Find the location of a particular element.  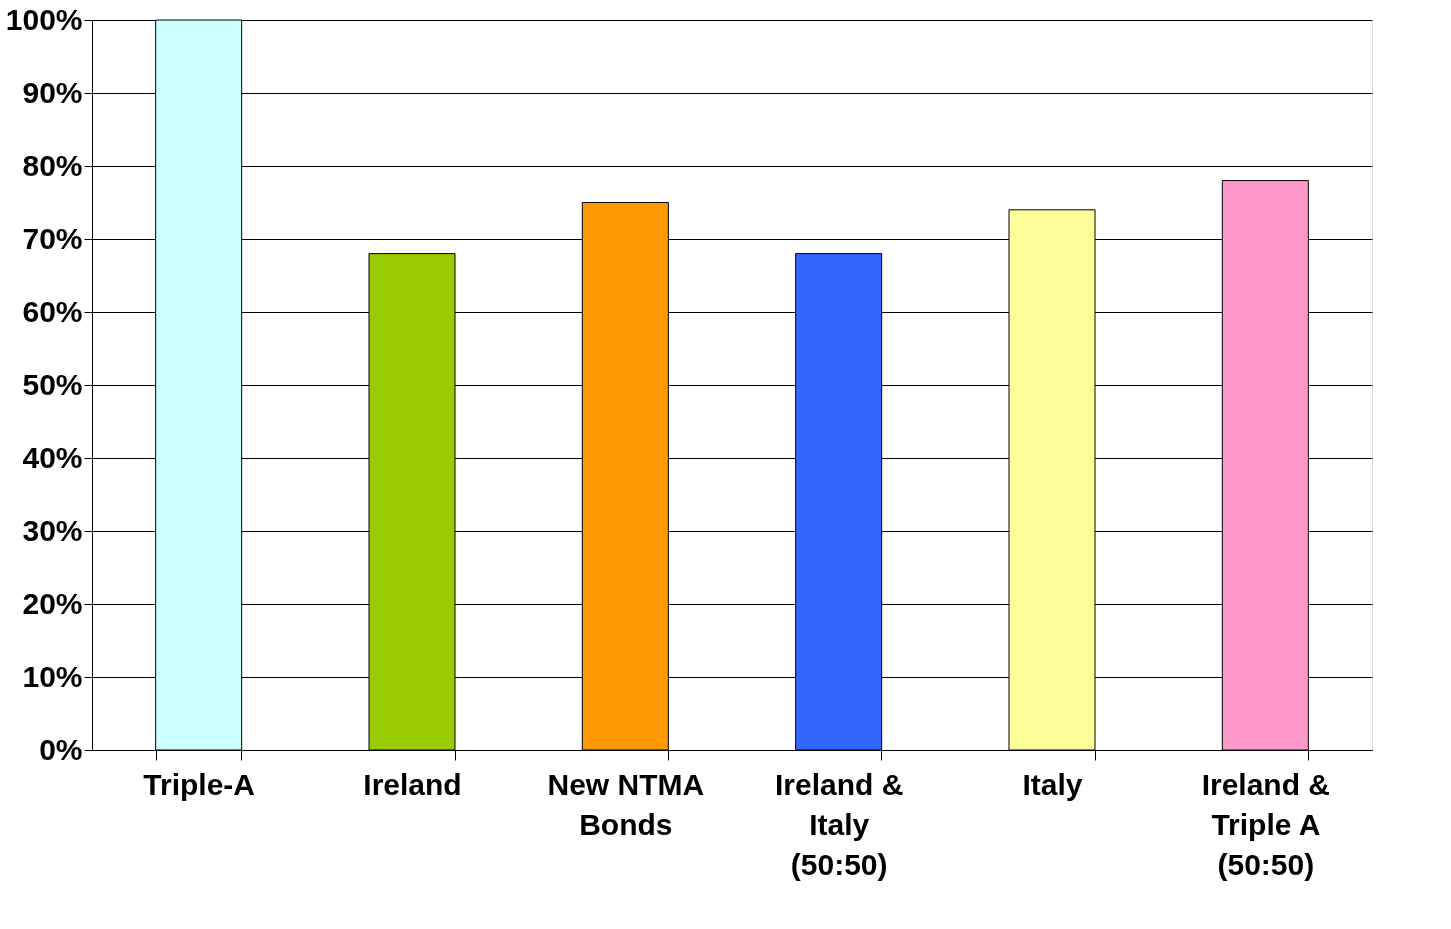

x-tick-label: Italy is located at coordinates (1052, 784).